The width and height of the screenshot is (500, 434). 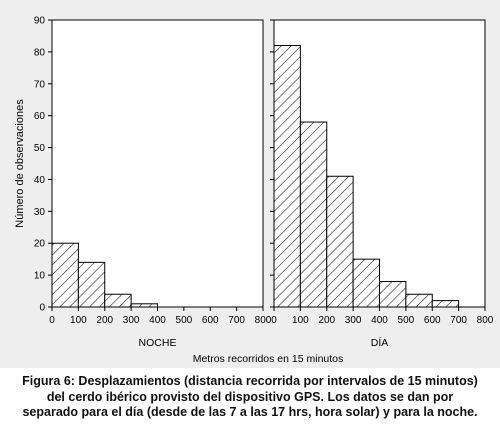 I want to click on x-tick-label-dia: 800, so click(x=485, y=320).